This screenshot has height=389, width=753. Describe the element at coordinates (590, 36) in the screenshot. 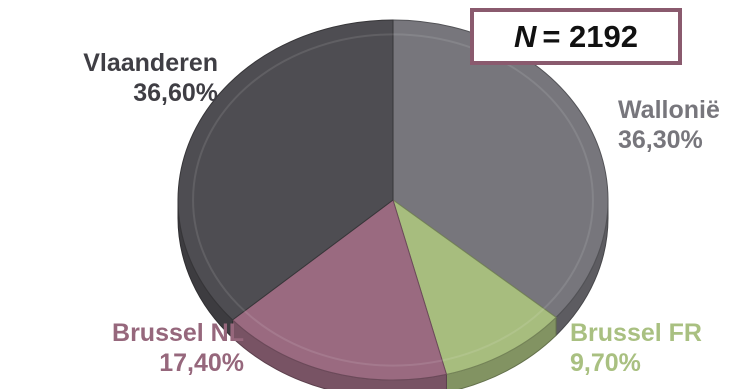

I see `sample-size-value: = 2192` at that location.